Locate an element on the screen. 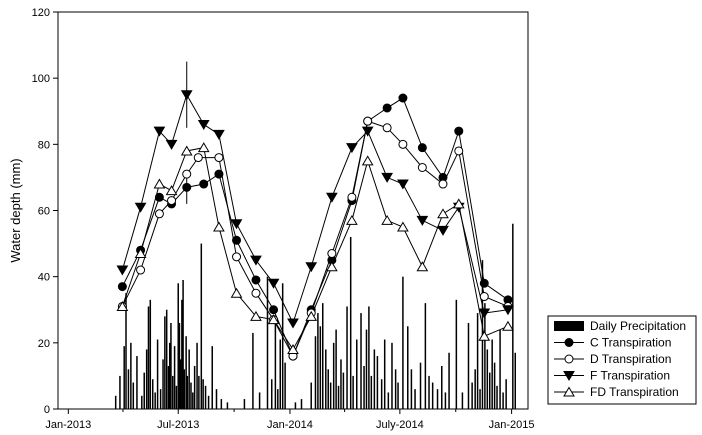  legend-marker-fd-transpiration is located at coordinates (569, 391).